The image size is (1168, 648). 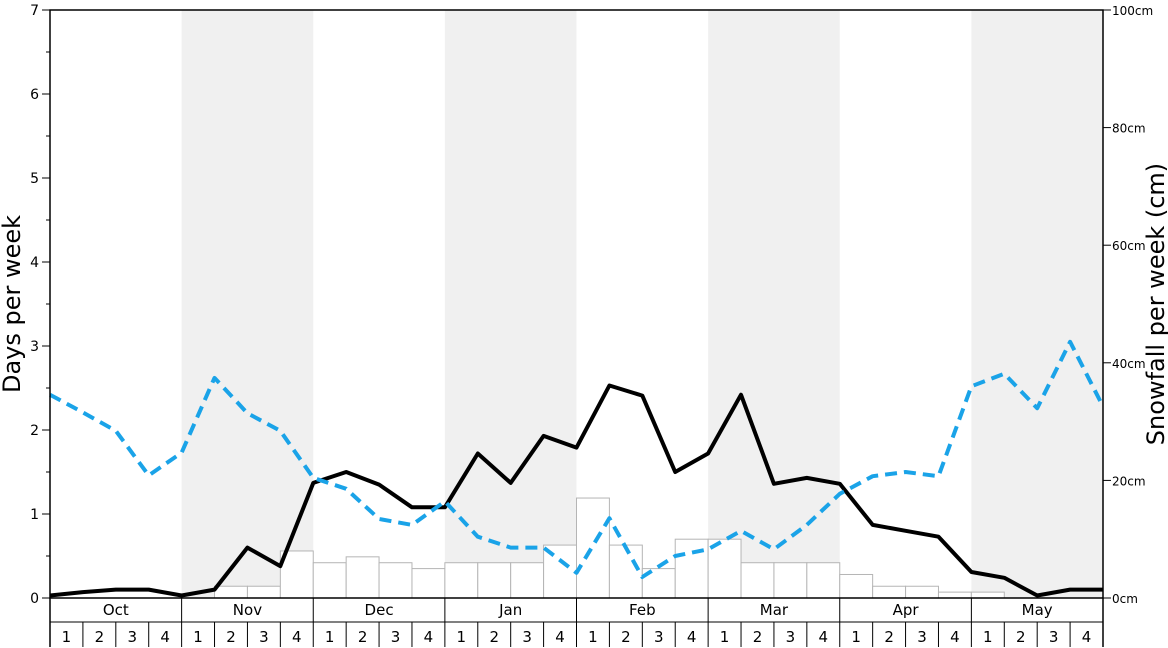 I want to click on left-tick-label: 1, so click(x=34, y=515).